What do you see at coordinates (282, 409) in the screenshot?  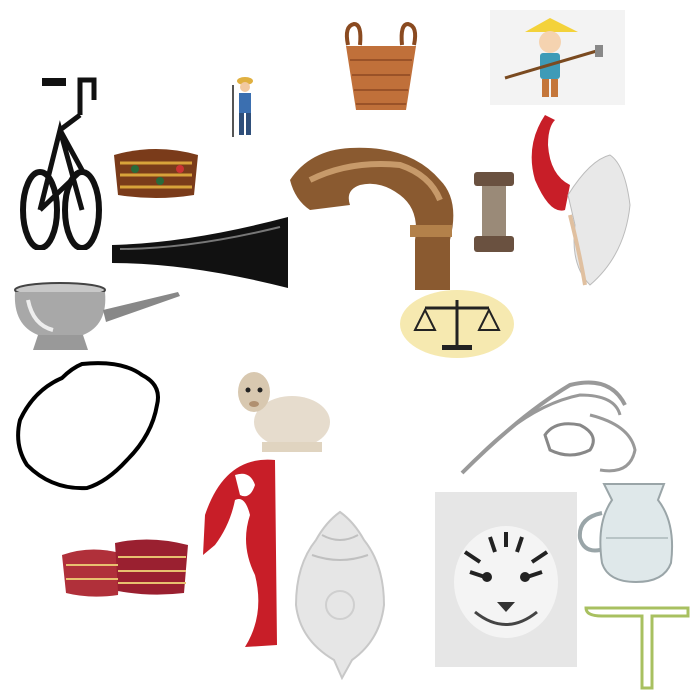 I see `sheep-icon` at bounding box center [282, 409].